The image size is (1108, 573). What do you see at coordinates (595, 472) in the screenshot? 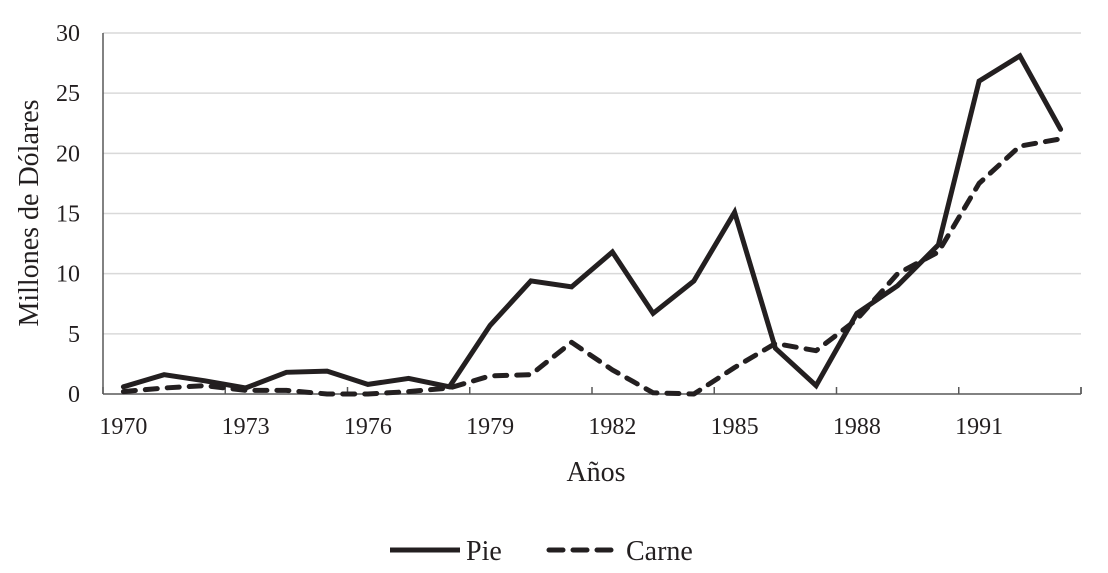
I see `x-axis-title: Años` at bounding box center [595, 472].